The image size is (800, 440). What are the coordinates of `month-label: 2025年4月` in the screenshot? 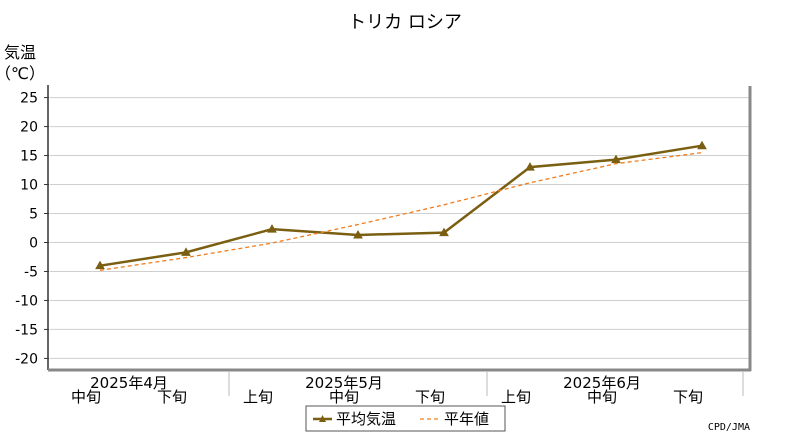 It's located at (129, 383).